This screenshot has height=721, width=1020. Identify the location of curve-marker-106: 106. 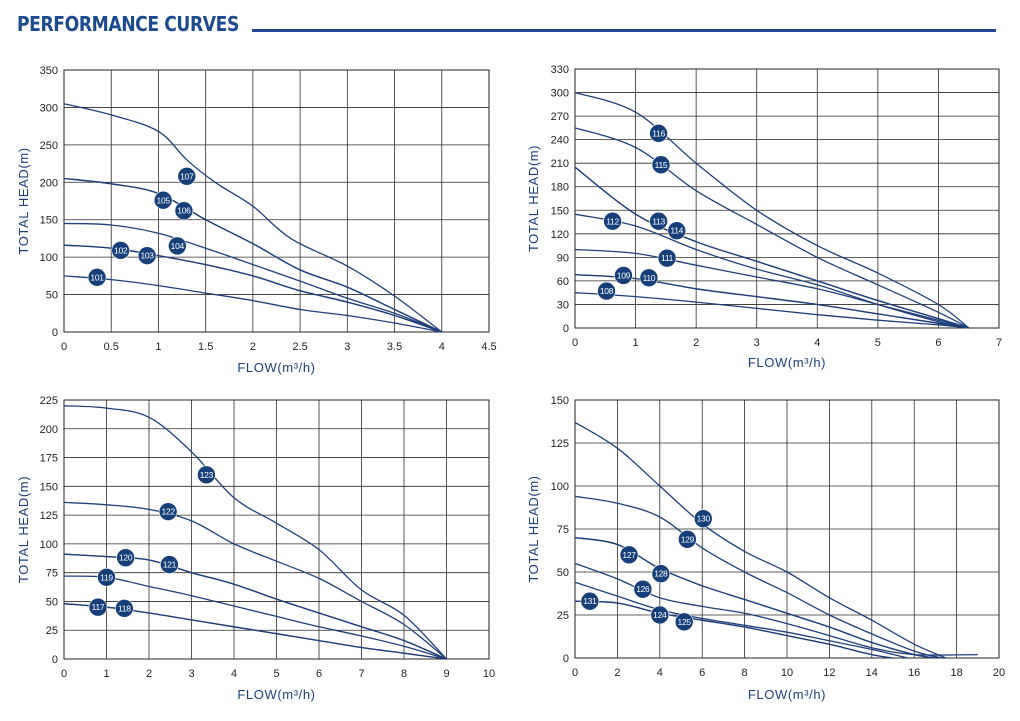
(184, 211).